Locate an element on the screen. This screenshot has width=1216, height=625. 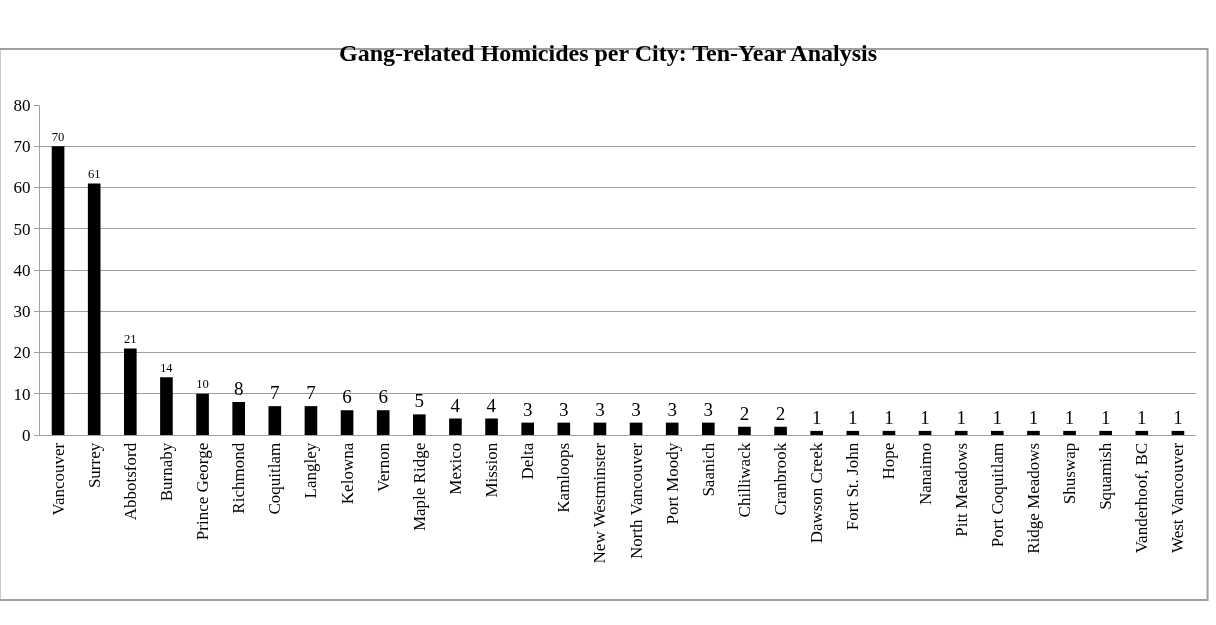
x-tick-label: Chilliwack is located at coordinates (744, 480).